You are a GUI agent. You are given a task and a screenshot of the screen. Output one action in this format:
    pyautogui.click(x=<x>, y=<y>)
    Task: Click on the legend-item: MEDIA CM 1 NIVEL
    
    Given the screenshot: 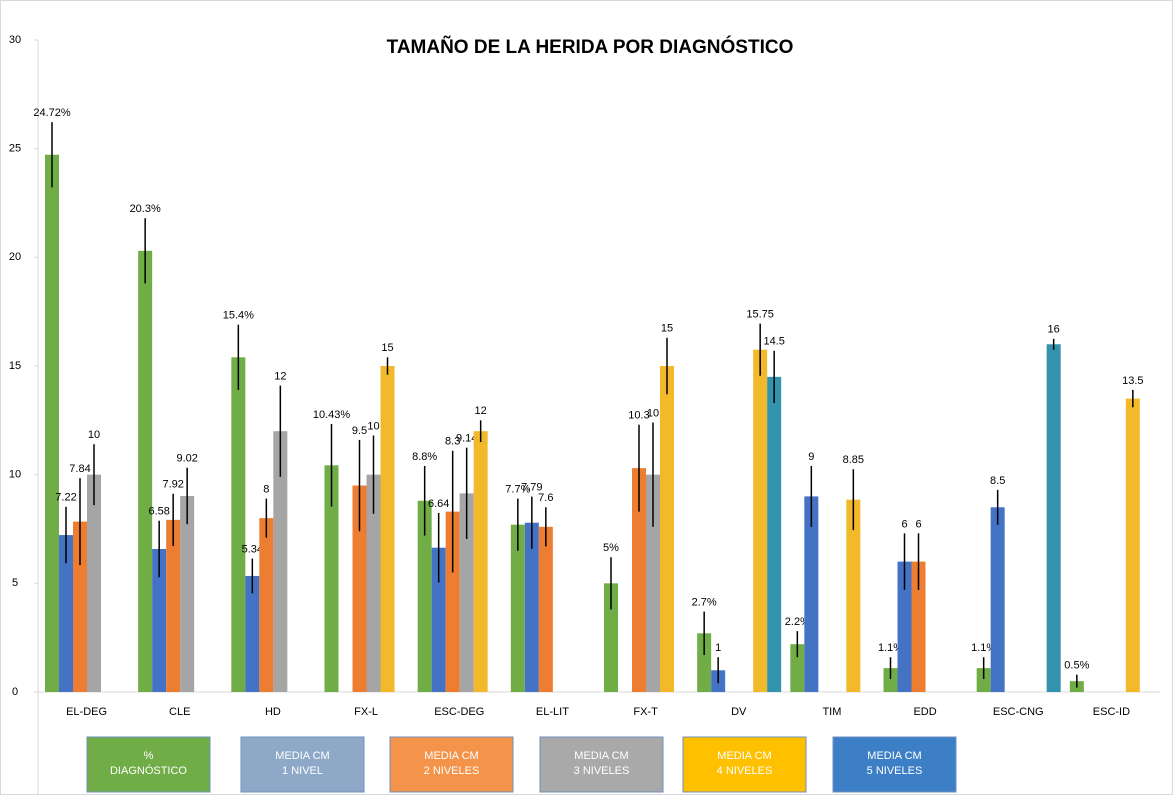 What is the action you would take?
    pyautogui.click(x=302, y=764)
    